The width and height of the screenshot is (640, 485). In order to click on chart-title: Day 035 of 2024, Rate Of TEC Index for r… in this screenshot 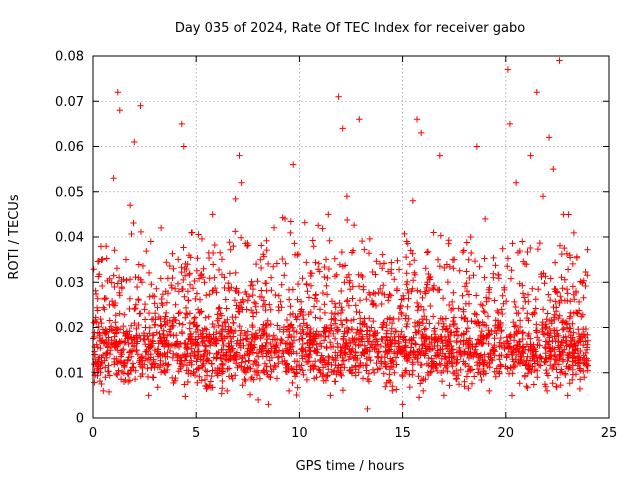, I will do `click(350, 28)`.